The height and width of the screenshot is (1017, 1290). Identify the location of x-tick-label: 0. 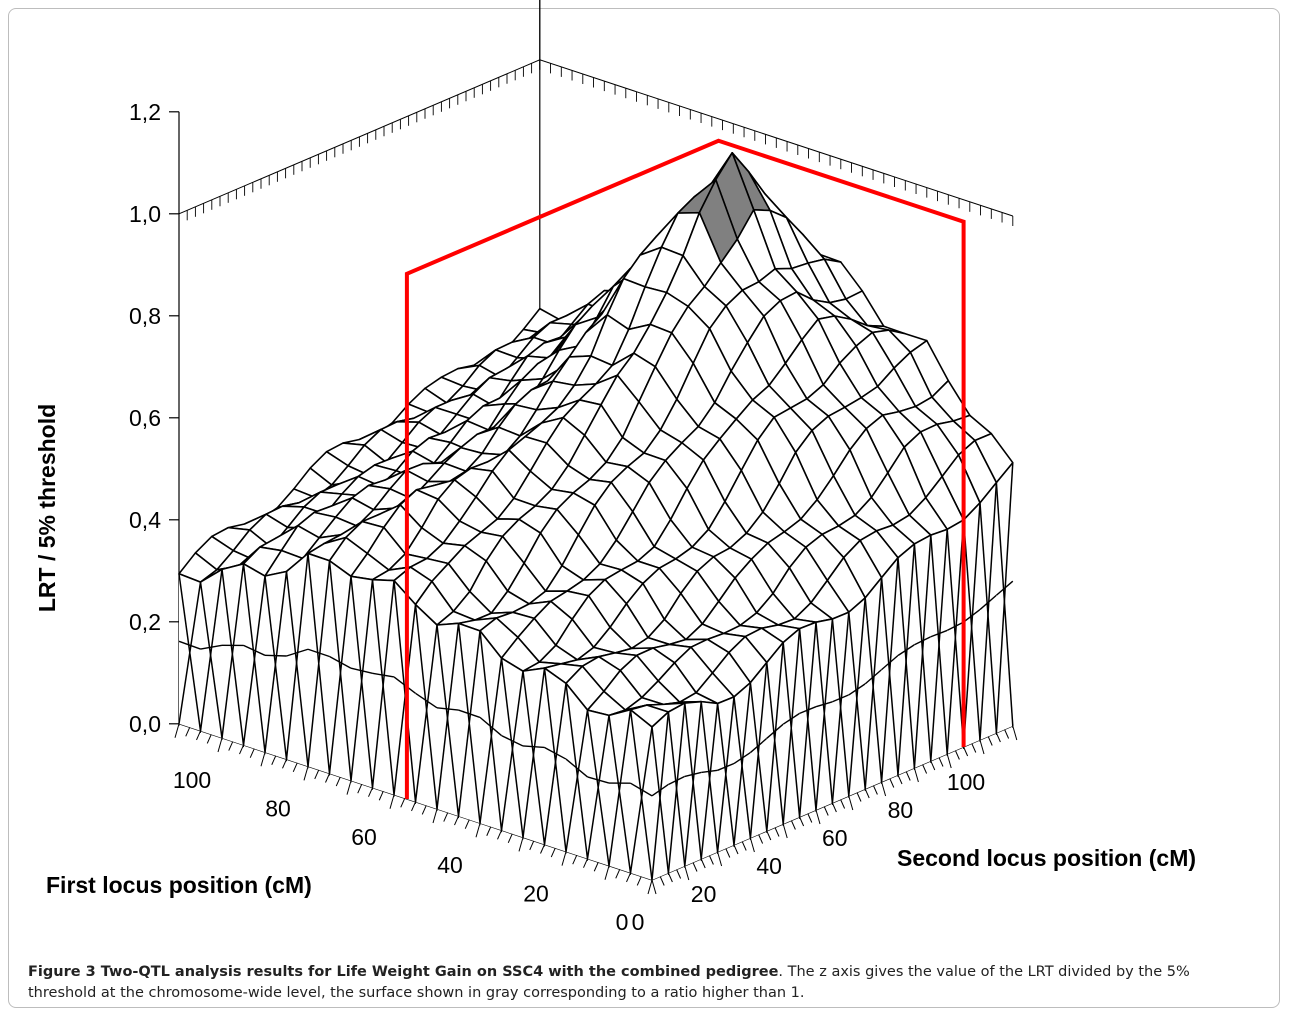
(622, 922).